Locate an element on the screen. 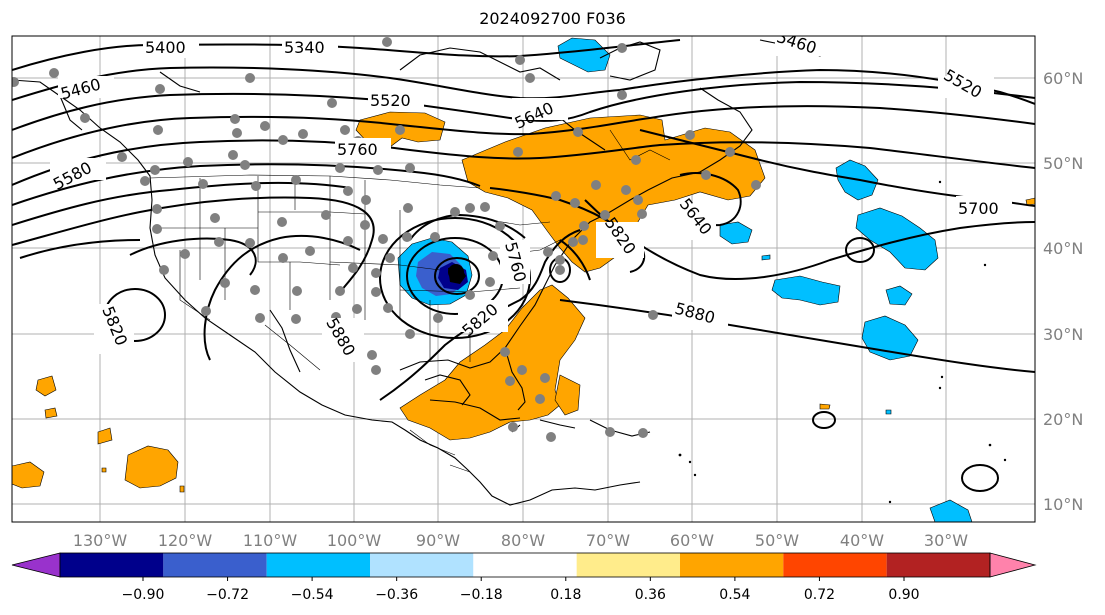 This screenshot has width=1105, height=615. colorbar-tick-label: 0.18 is located at coordinates (565, 595).